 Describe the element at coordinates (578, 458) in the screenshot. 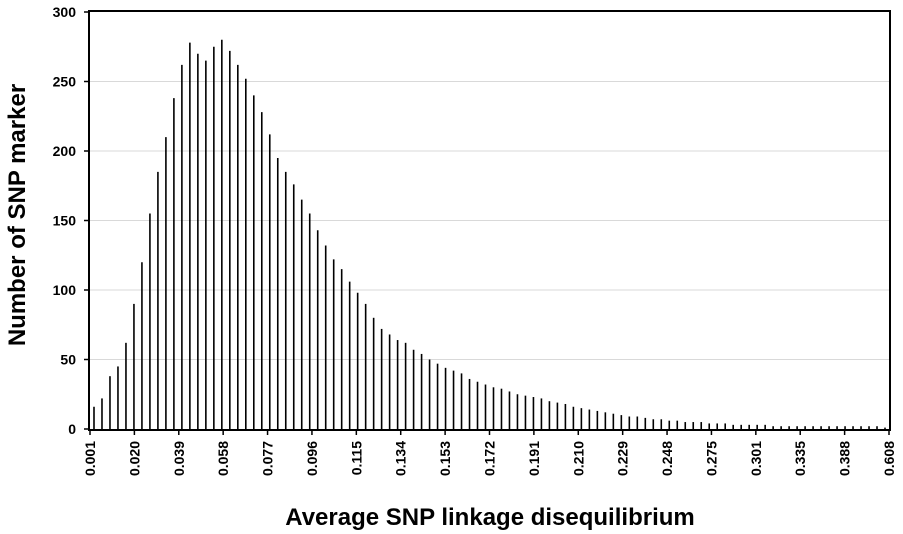

I see `x-tick-label: 0.210` at that location.